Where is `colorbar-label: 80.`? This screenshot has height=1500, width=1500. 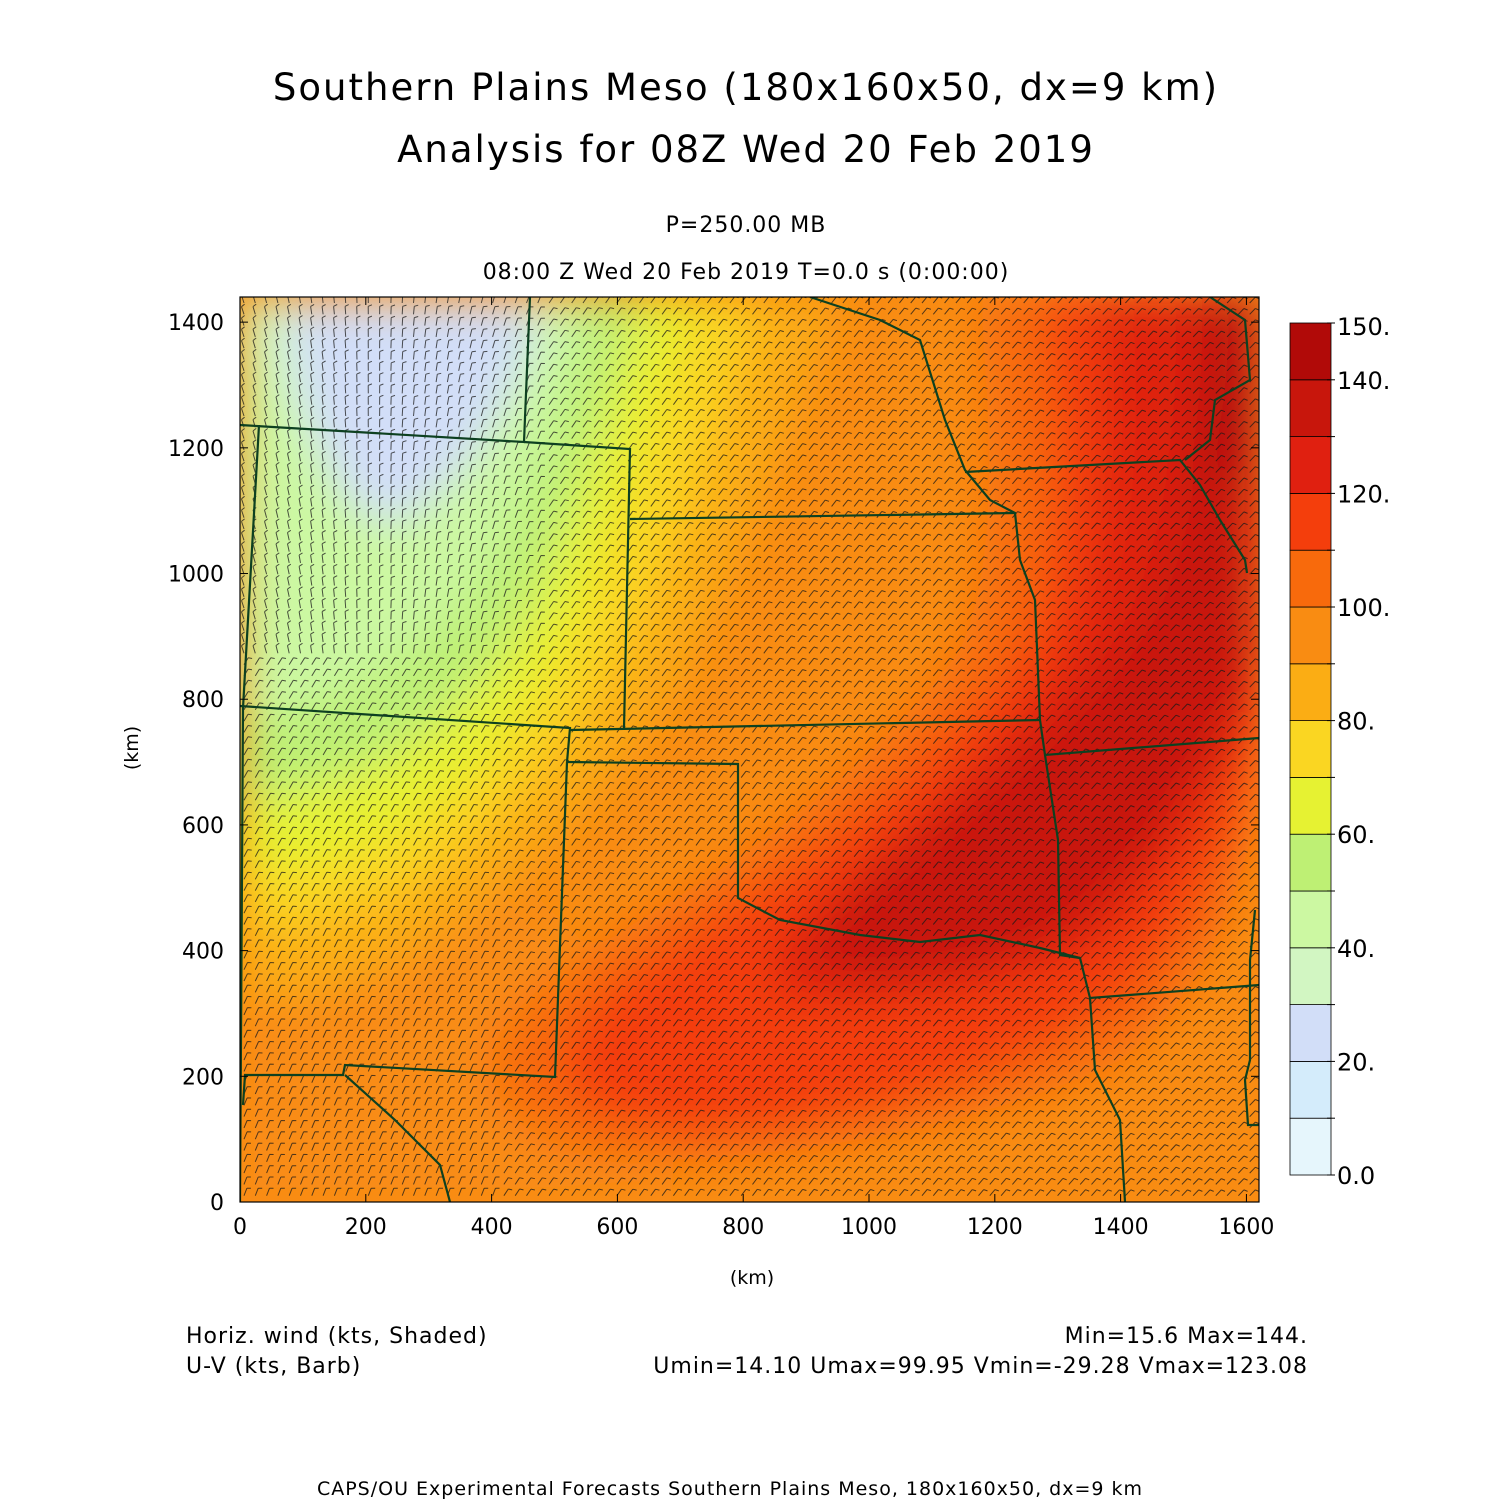 colorbar-label: 80. is located at coordinates (1356, 722).